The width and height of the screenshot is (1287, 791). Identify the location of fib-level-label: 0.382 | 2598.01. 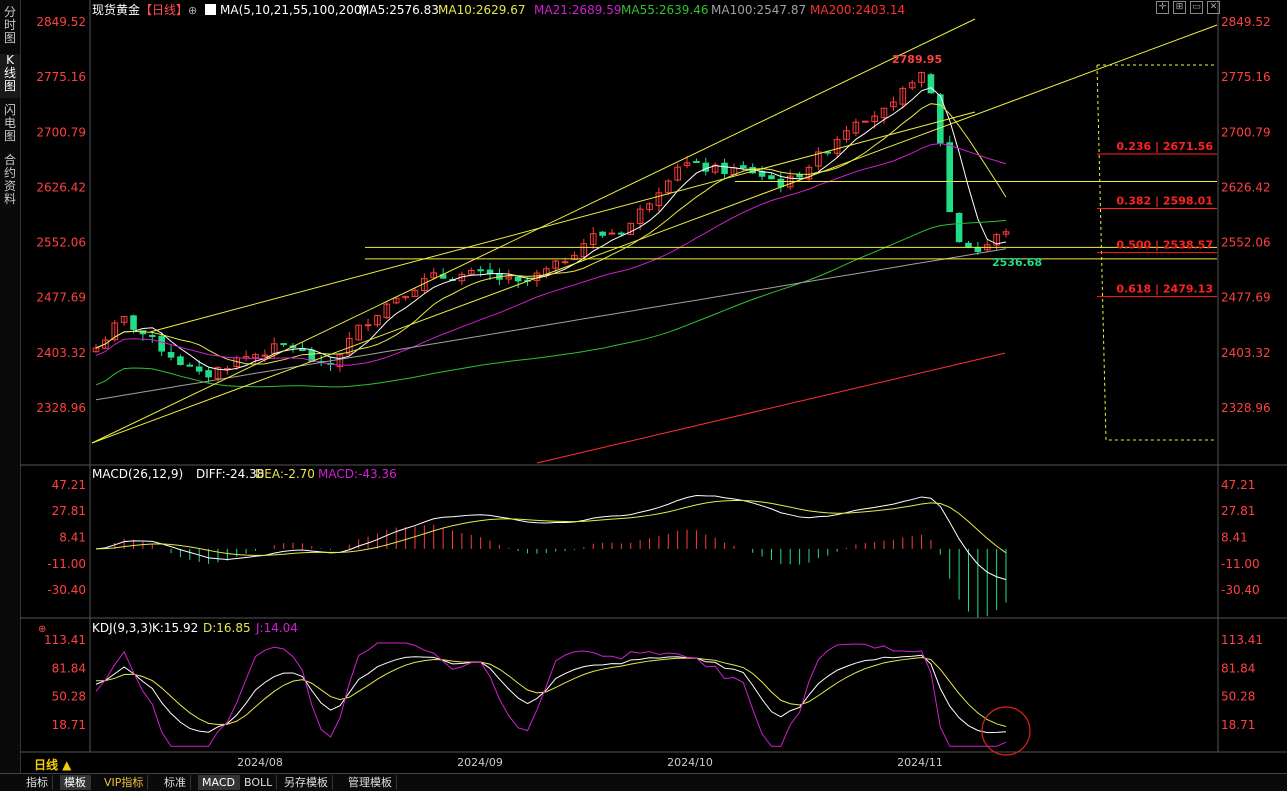
(1164, 200).